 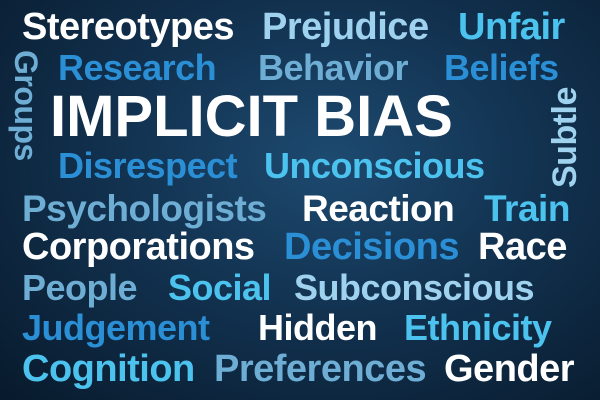 I want to click on word-stereotypes: Stereotypes, so click(x=128, y=27).